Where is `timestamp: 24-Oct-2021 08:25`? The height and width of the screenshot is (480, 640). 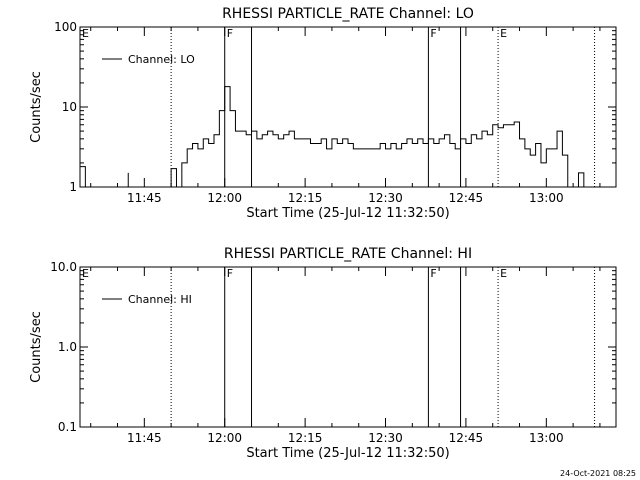 timestamp: 24-Oct-2021 08:25 is located at coordinates (598, 473).